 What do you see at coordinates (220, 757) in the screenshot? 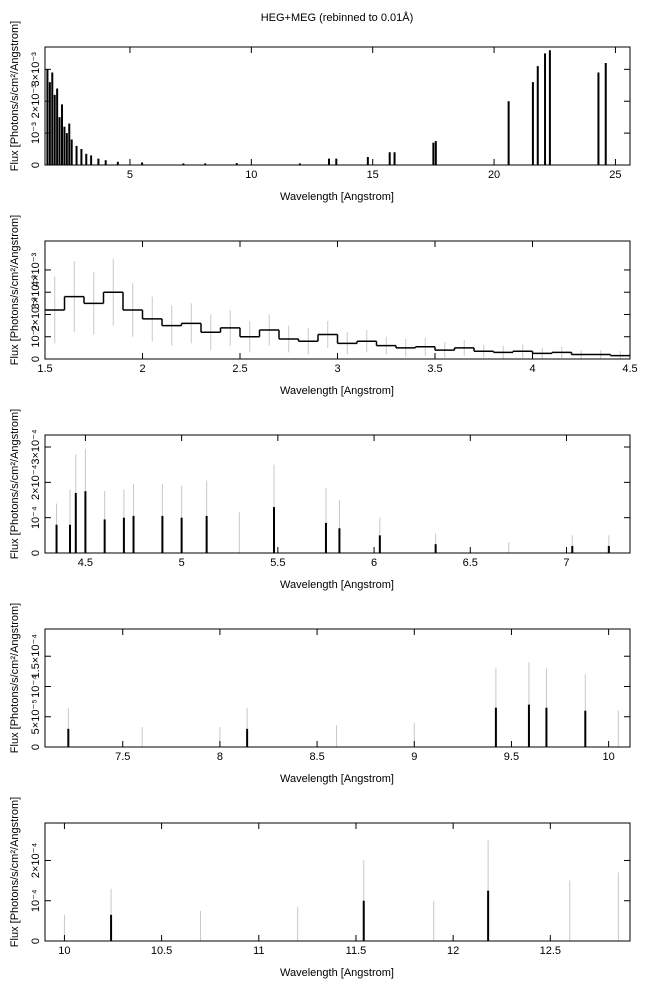
I see `x-tick-label: 8` at bounding box center [220, 757].